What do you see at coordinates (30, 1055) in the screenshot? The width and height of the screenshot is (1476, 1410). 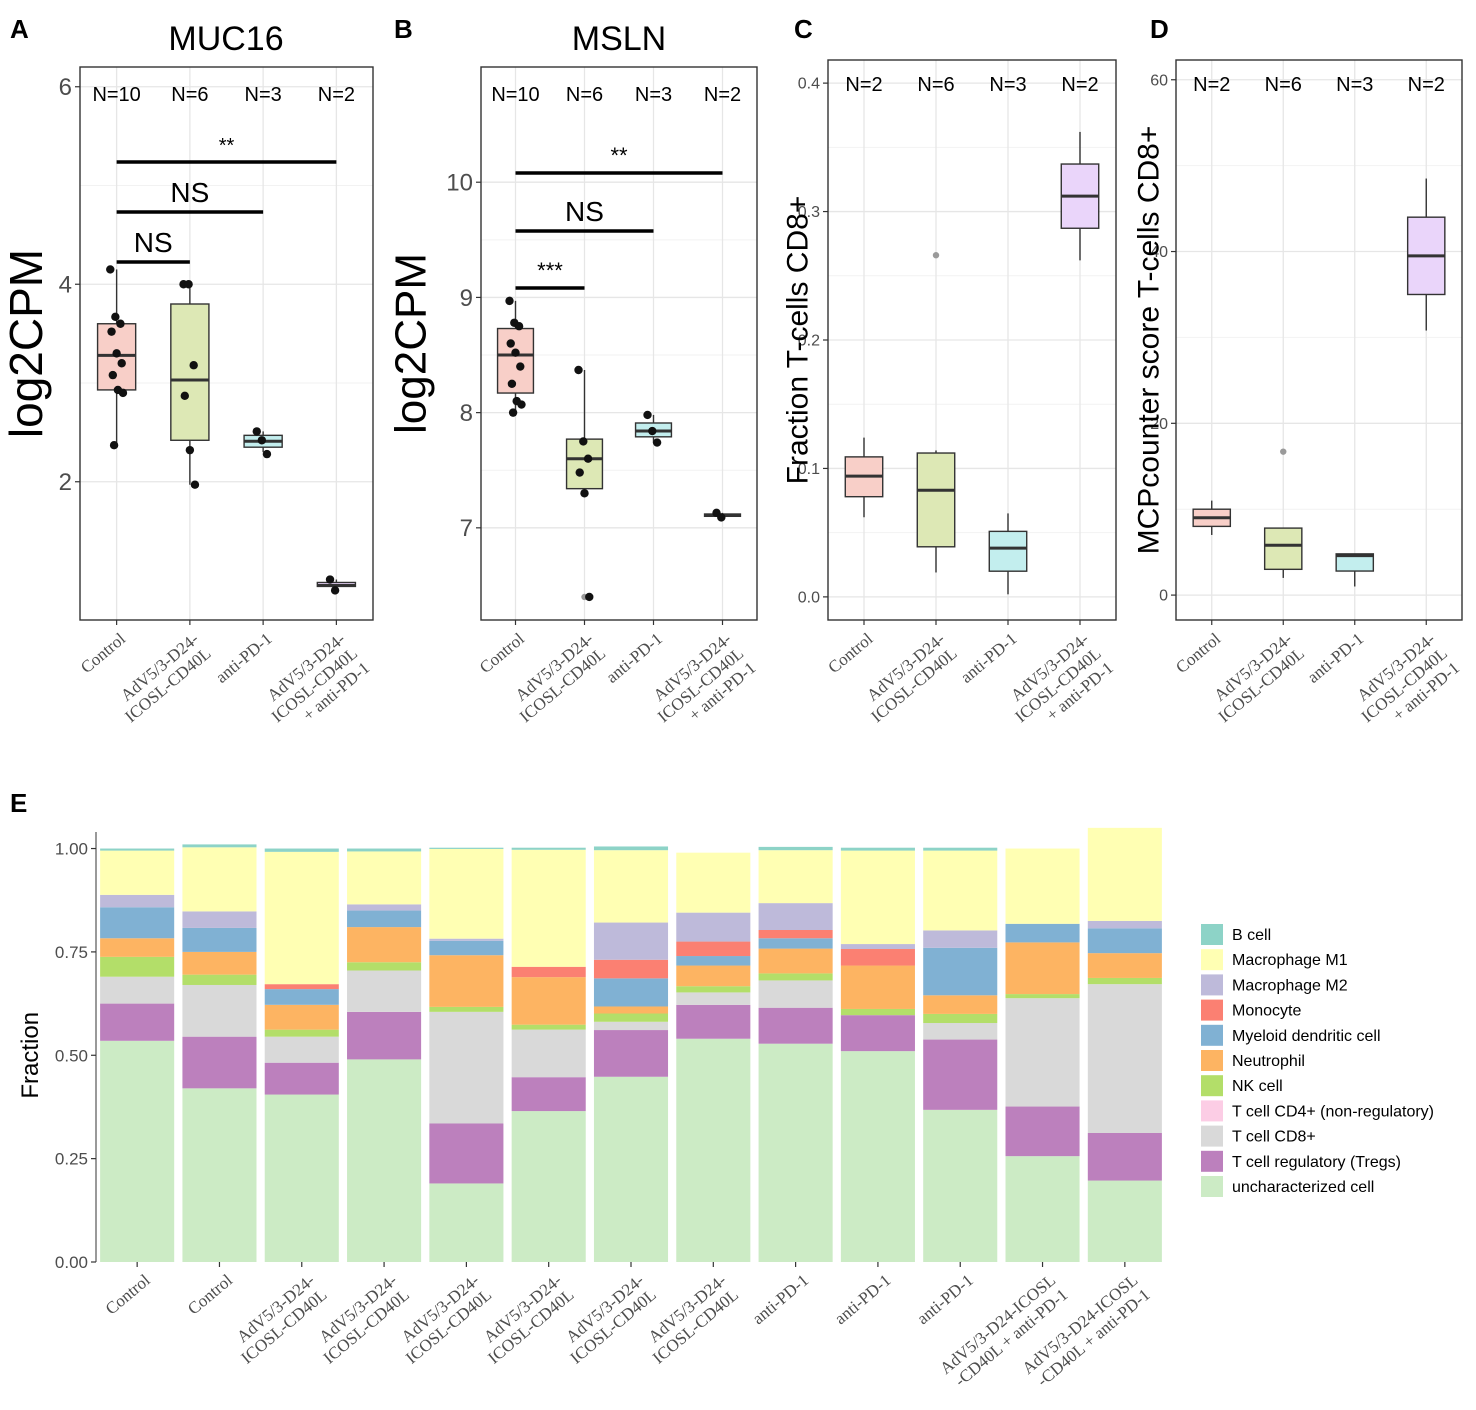 I see `y-axis-label: Fraction` at bounding box center [30, 1055].